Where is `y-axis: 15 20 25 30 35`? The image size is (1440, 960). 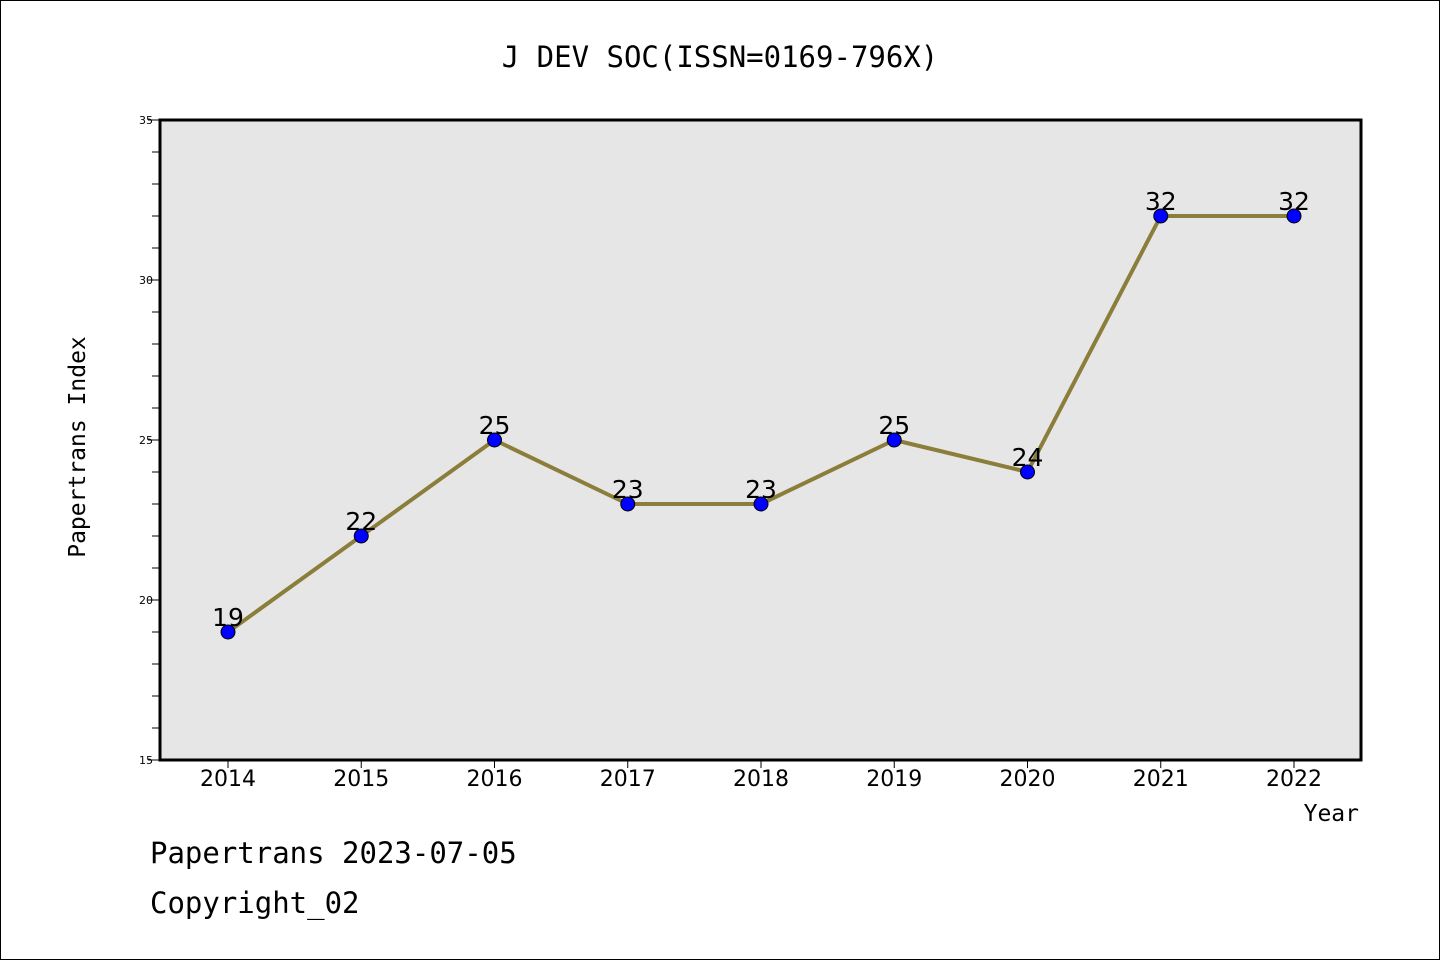 y-axis: 15 20 25 30 35 is located at coordinates (149, 440).